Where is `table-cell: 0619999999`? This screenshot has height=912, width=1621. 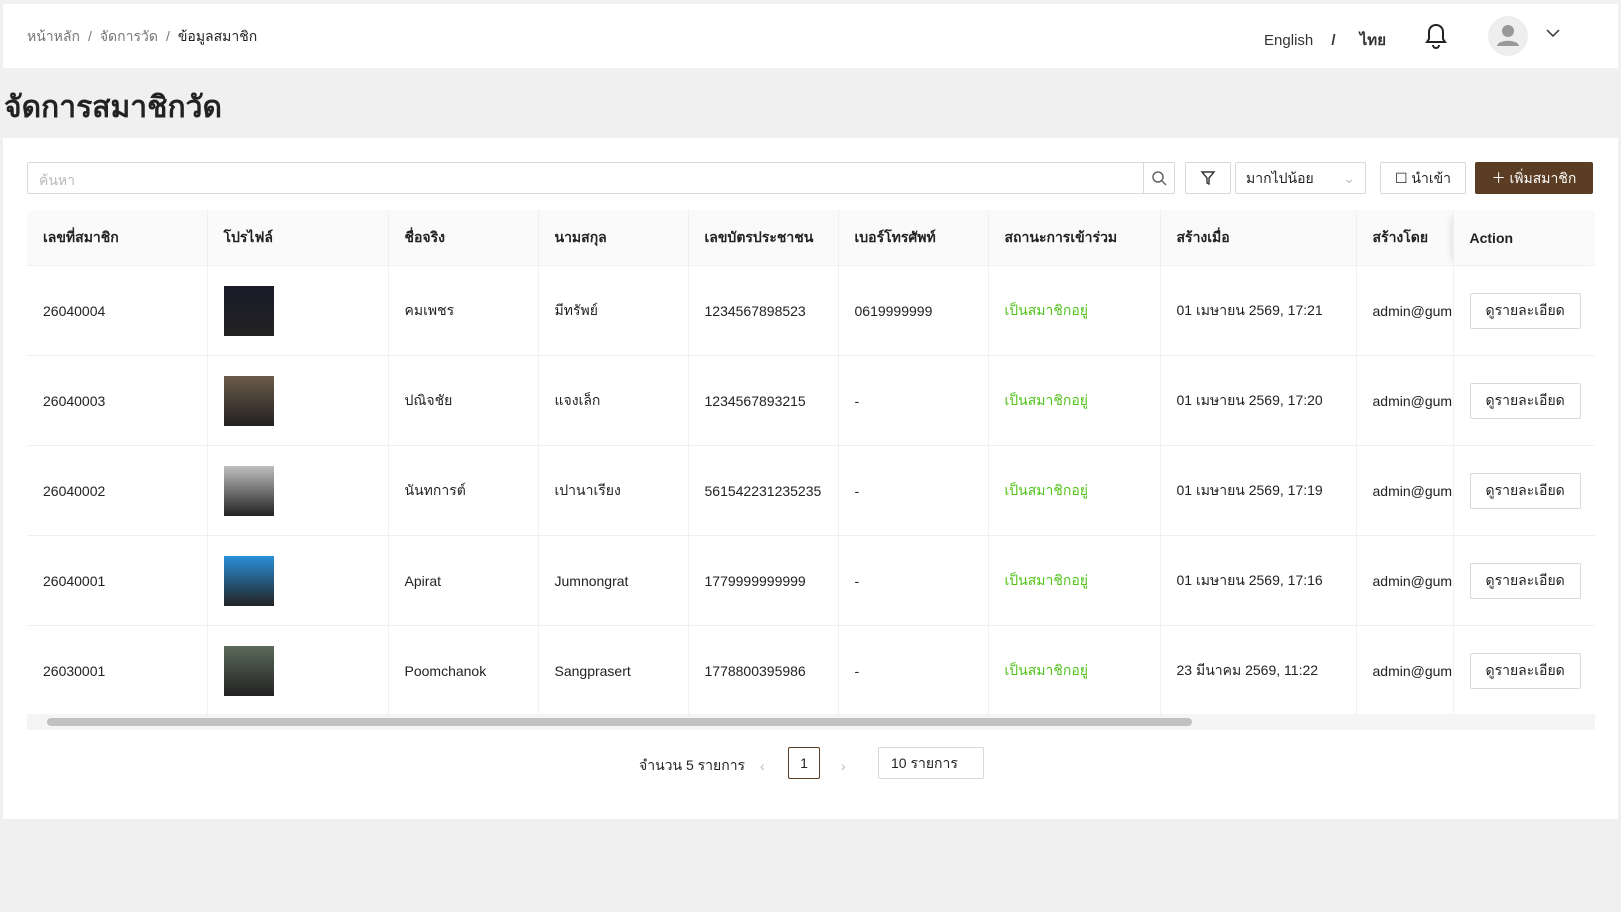 table-cell: 0619999999 is located at coordinates (913, 310).